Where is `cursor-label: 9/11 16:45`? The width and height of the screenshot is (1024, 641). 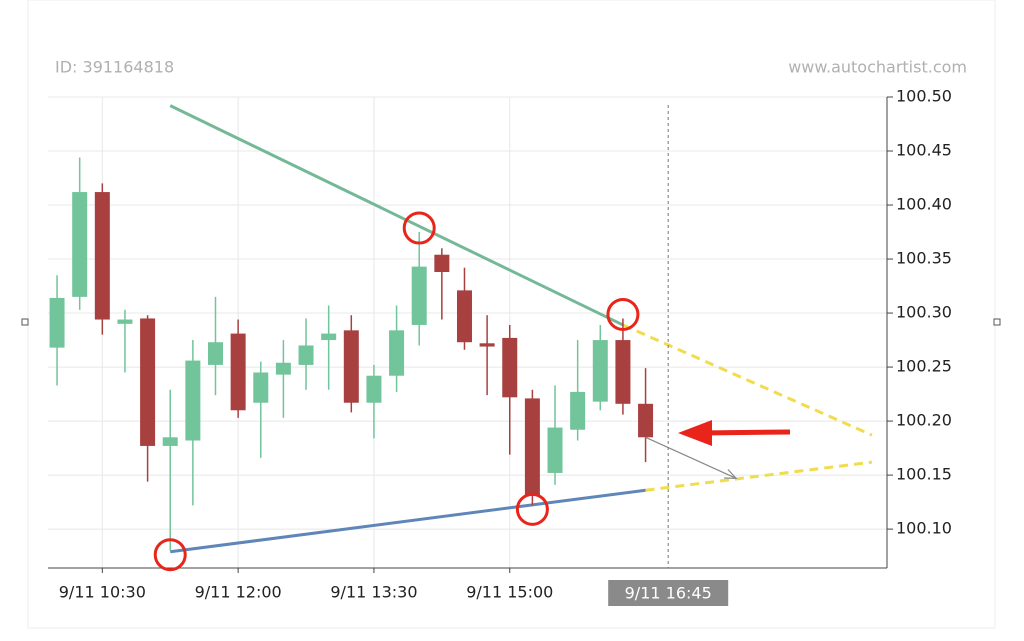
cursor-label: 9/11 16:45 is located at coordinates (668, 593).